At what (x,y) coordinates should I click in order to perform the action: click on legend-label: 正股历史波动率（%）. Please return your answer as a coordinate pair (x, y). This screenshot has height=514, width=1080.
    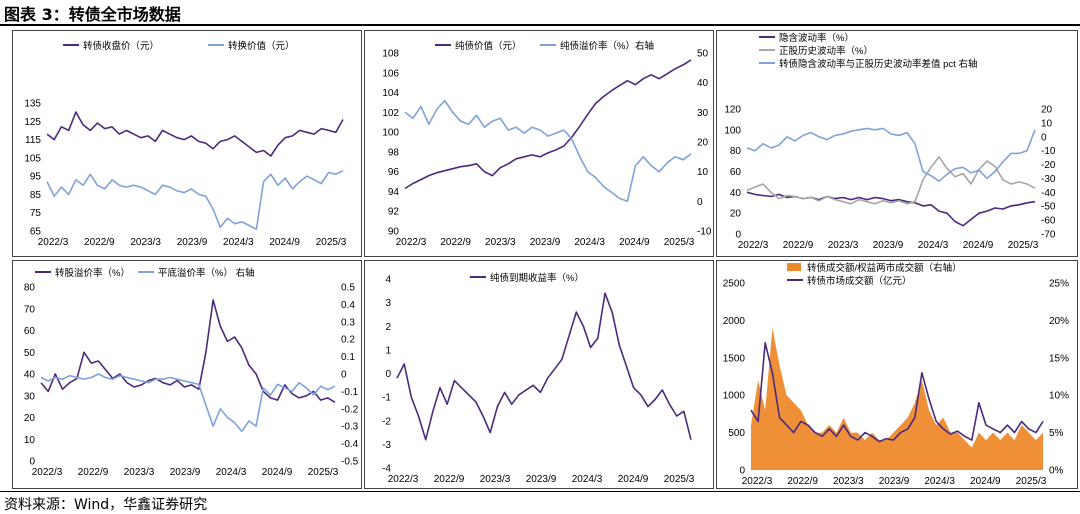
    Looking at the image, I should click on (826, 51).